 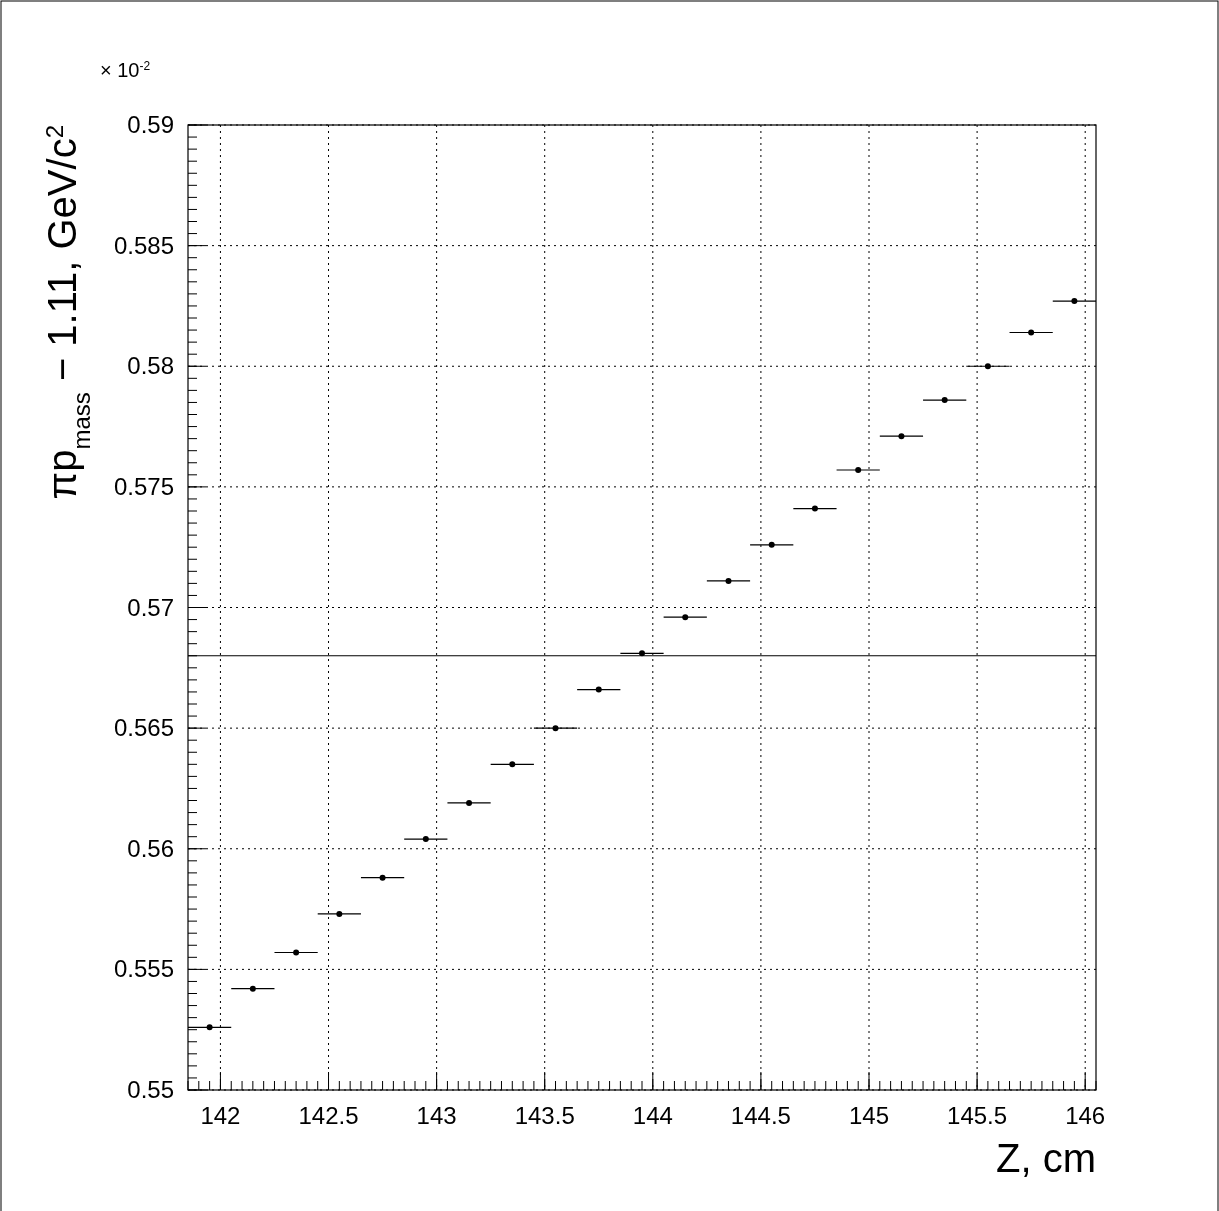 What do you see at coordinates (150, 848) in the screenshot?
I see `y-tick-label: 0.56` at bounding box center [150, 848].